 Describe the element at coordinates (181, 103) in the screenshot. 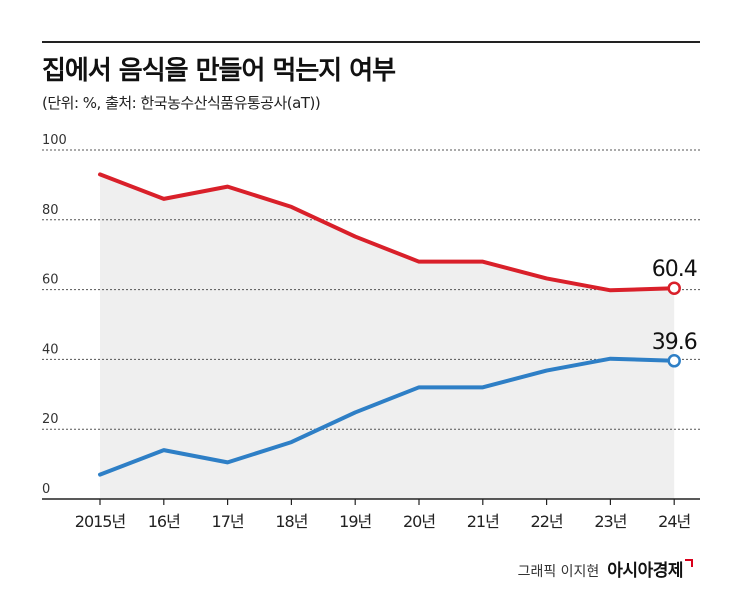

I see `chart-subtitle: (단위: %, 출처: 한국농수산식품유통공사(aT))` at that location.